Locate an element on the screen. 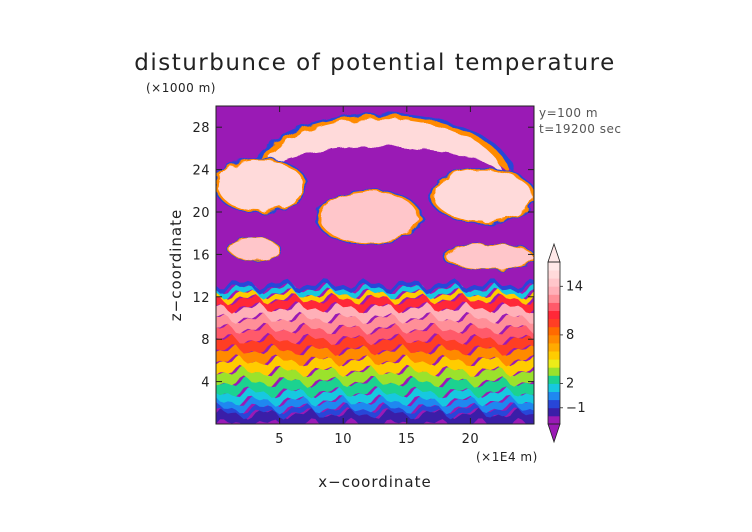 The height and width of the screenshot is (532, 752). colorbar-label: −1 is located at coordinates (576, 408).